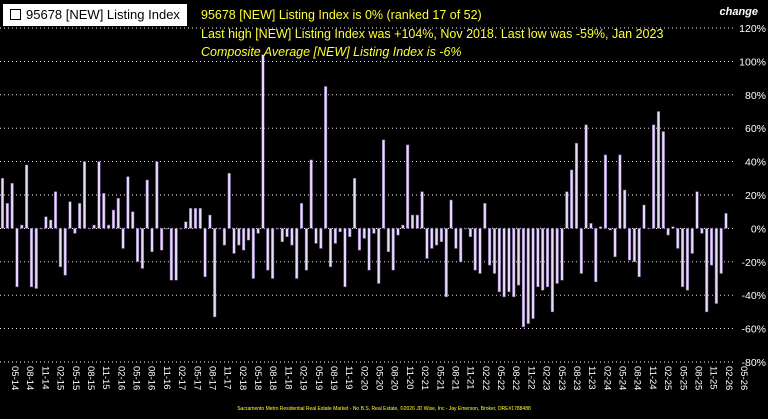 Image resolution: width=768 pixels, height=419 pixels. Describe the element at coordinates (196, 378) in the screenshot. I see `x-tick-label: 05-17` at that location.